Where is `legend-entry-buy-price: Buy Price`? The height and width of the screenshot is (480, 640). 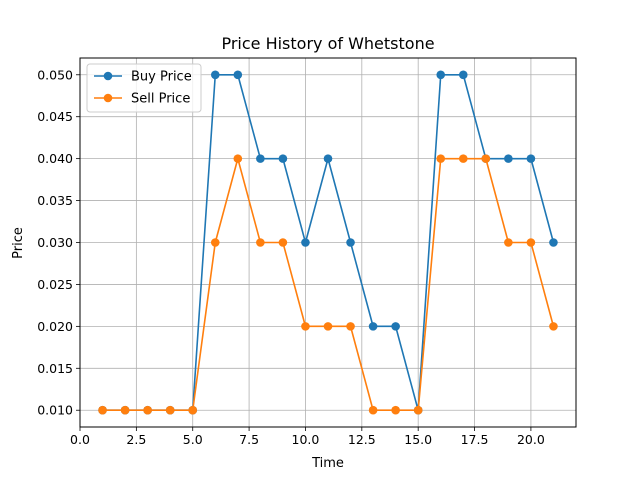 legend-entry-buy-price: Buy Price is located at coordinates (143, 77).